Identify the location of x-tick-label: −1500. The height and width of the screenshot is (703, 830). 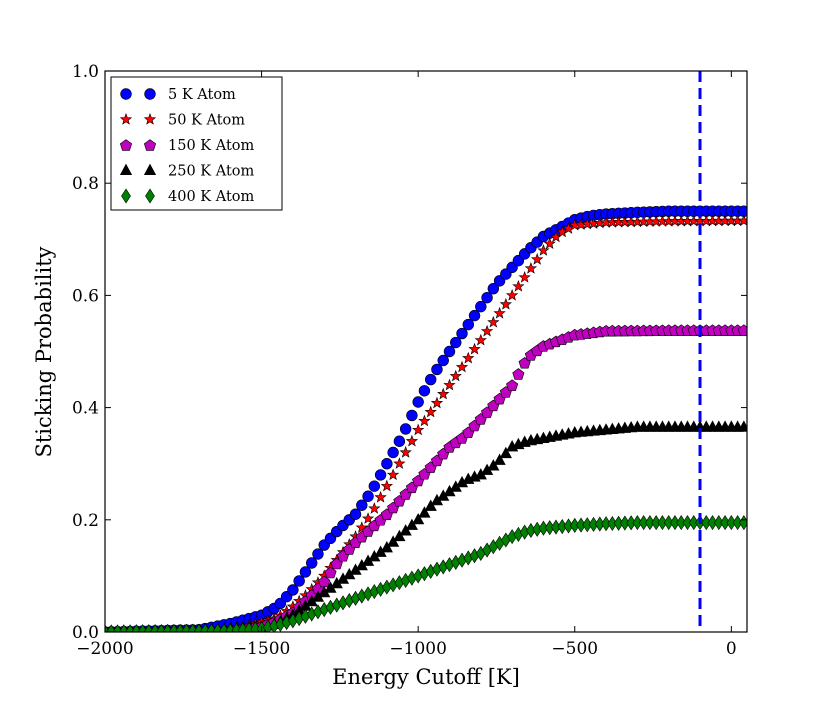
(262, 649).